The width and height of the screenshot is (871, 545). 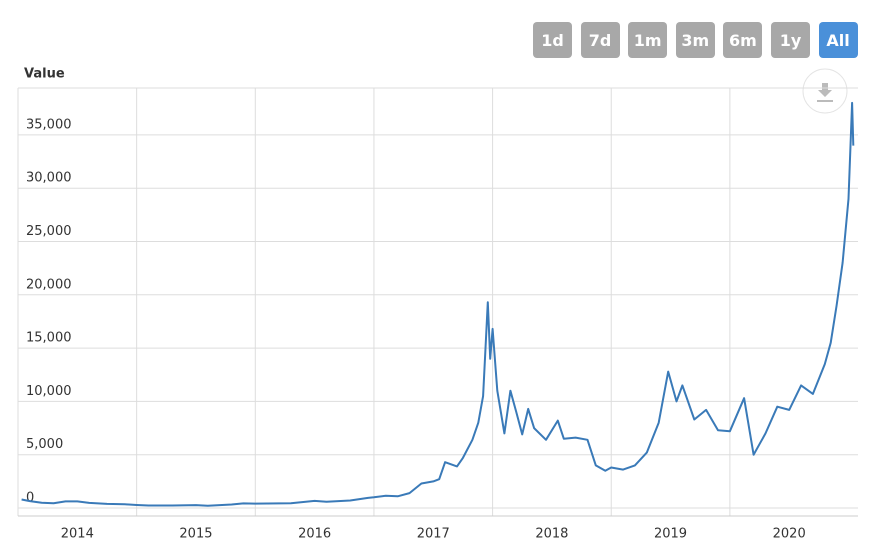 I want to click on x-tick-label: 2014, so click(x=77, y=534).